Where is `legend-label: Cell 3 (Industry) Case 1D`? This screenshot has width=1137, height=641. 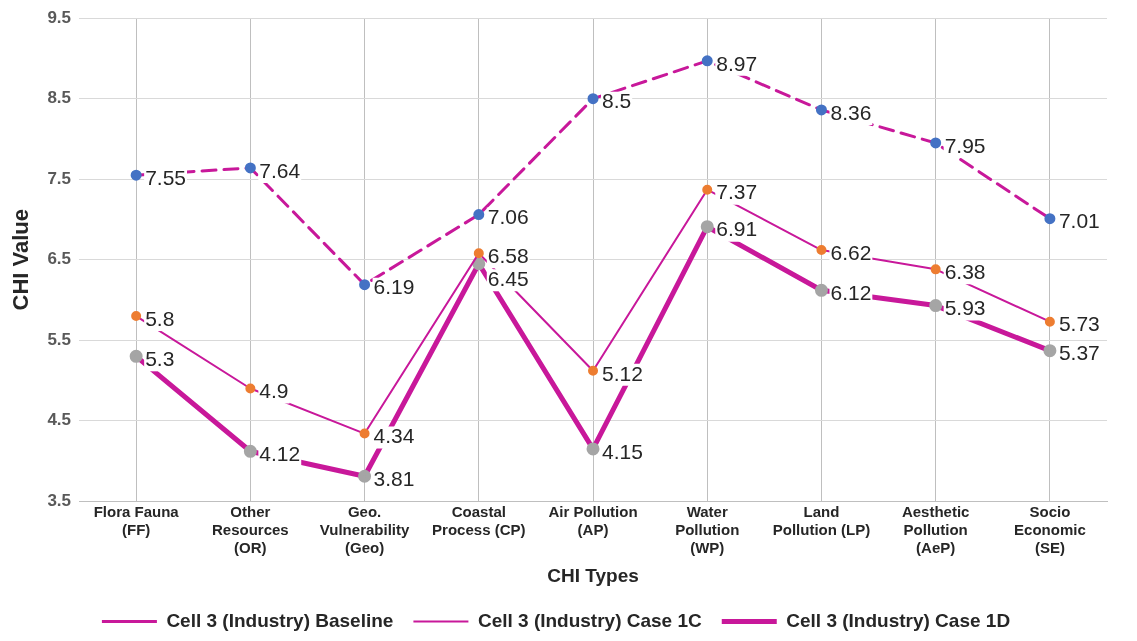
legend-label: Cell 3 (Industry) Case 1D is located at coordinates (898, 620).